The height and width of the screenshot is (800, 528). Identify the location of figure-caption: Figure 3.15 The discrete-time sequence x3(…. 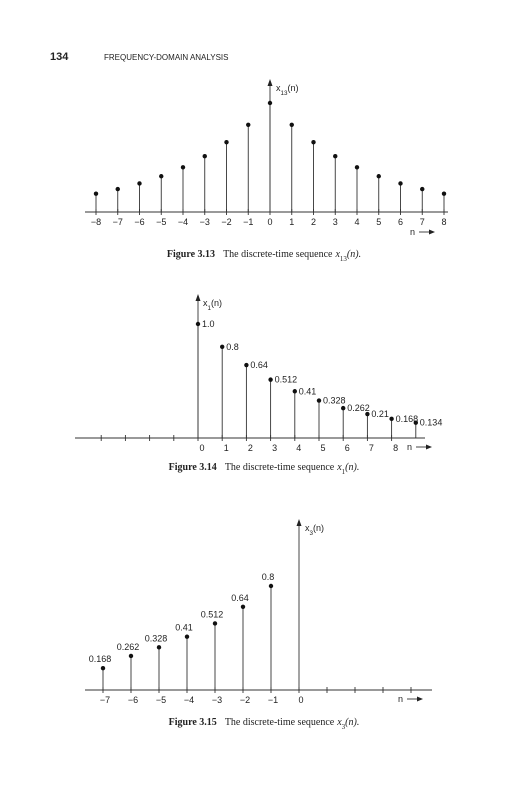
(264, 724).